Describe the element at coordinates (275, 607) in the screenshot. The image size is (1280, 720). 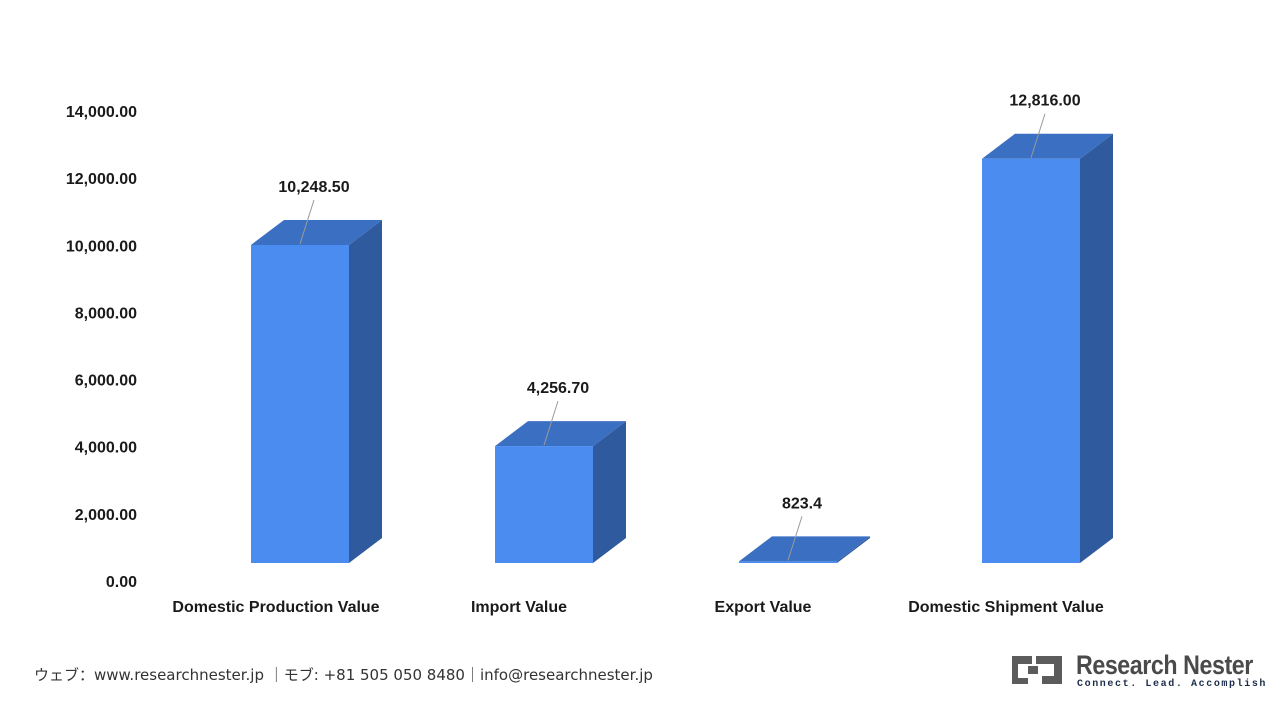
I see `category-label: Domestic Production Value` at that location.